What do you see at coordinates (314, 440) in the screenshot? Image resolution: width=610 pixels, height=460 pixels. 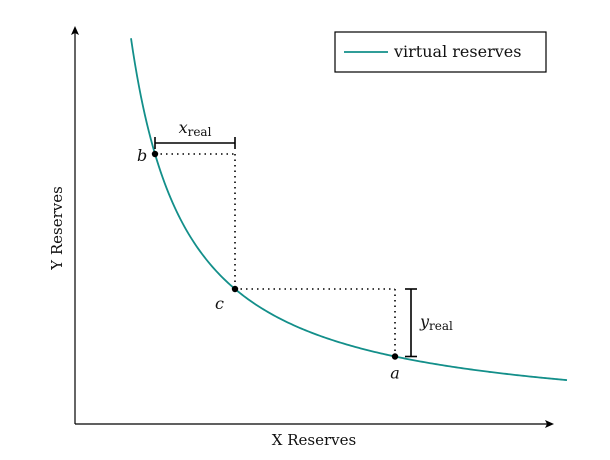 I see `x-axis-label: X Reserves` at bounding box center [314, 440].